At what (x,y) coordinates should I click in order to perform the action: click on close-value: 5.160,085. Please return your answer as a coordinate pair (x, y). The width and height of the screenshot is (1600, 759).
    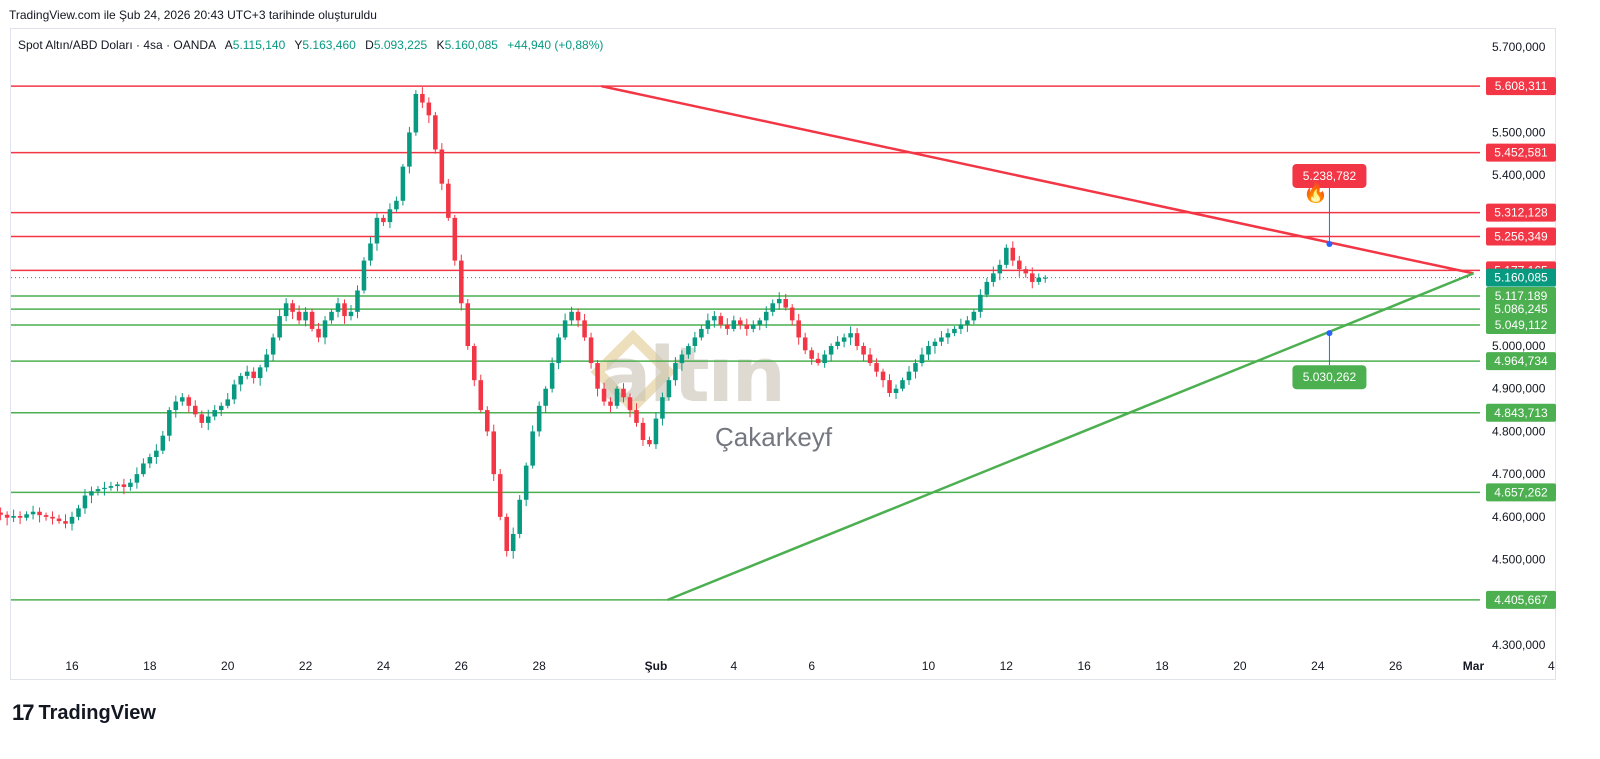
    Looking at the image, I should click on (471, 45).